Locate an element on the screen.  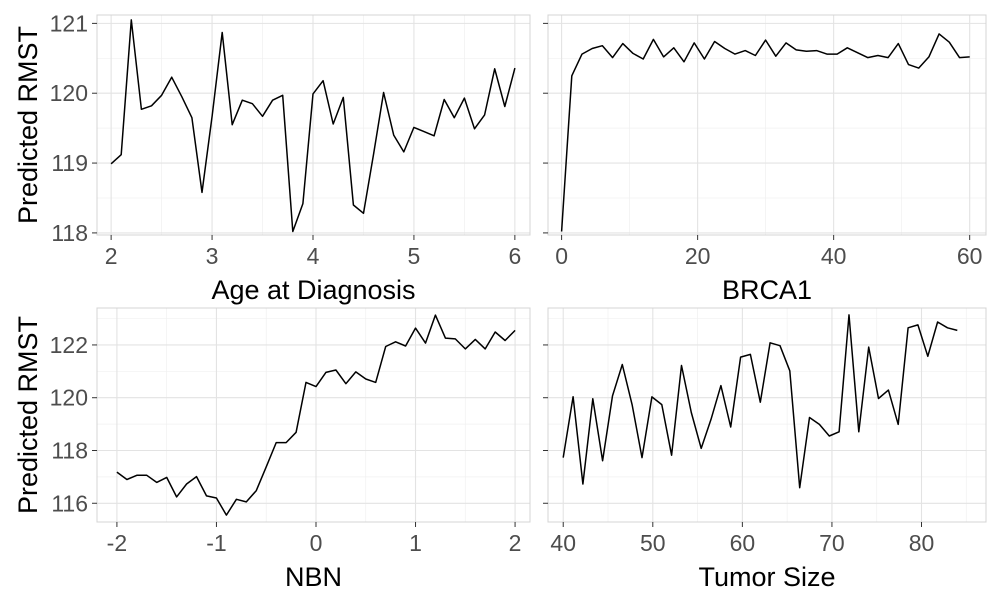
x-tick-label: 20 is located at coordinates (698, 256).